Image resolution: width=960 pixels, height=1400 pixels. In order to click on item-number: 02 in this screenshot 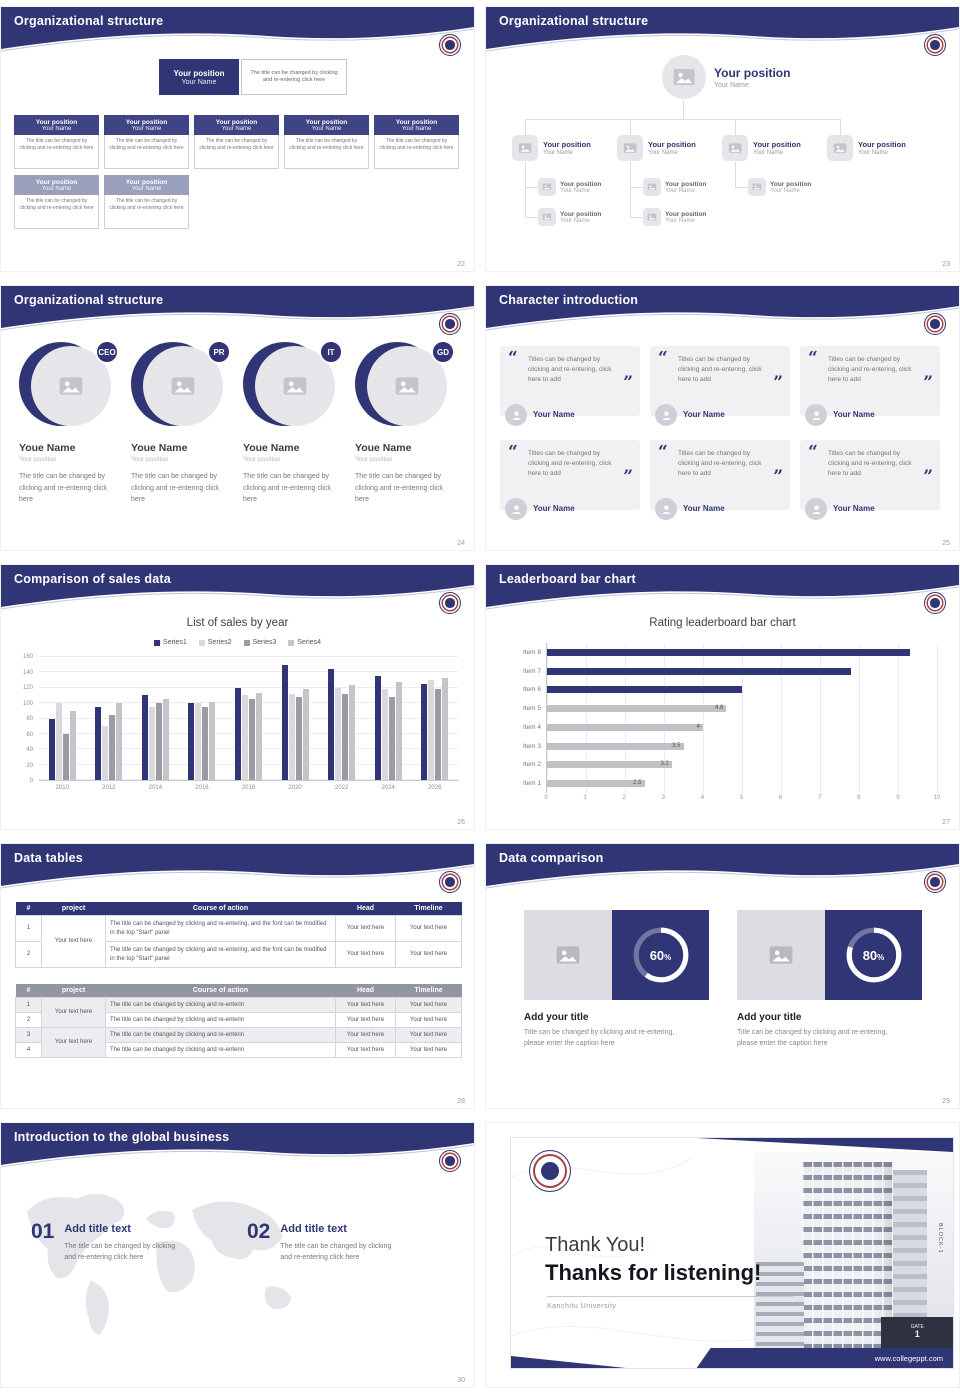, I will do `click(259, 1231)`.